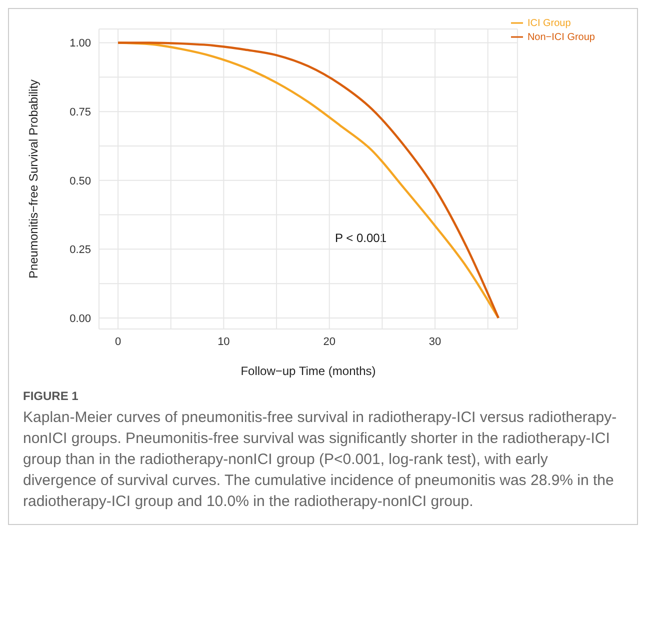  Describe the element at coordinates (51, 396) in the screenshot. I see `caption: FIGURE 1` at that location.